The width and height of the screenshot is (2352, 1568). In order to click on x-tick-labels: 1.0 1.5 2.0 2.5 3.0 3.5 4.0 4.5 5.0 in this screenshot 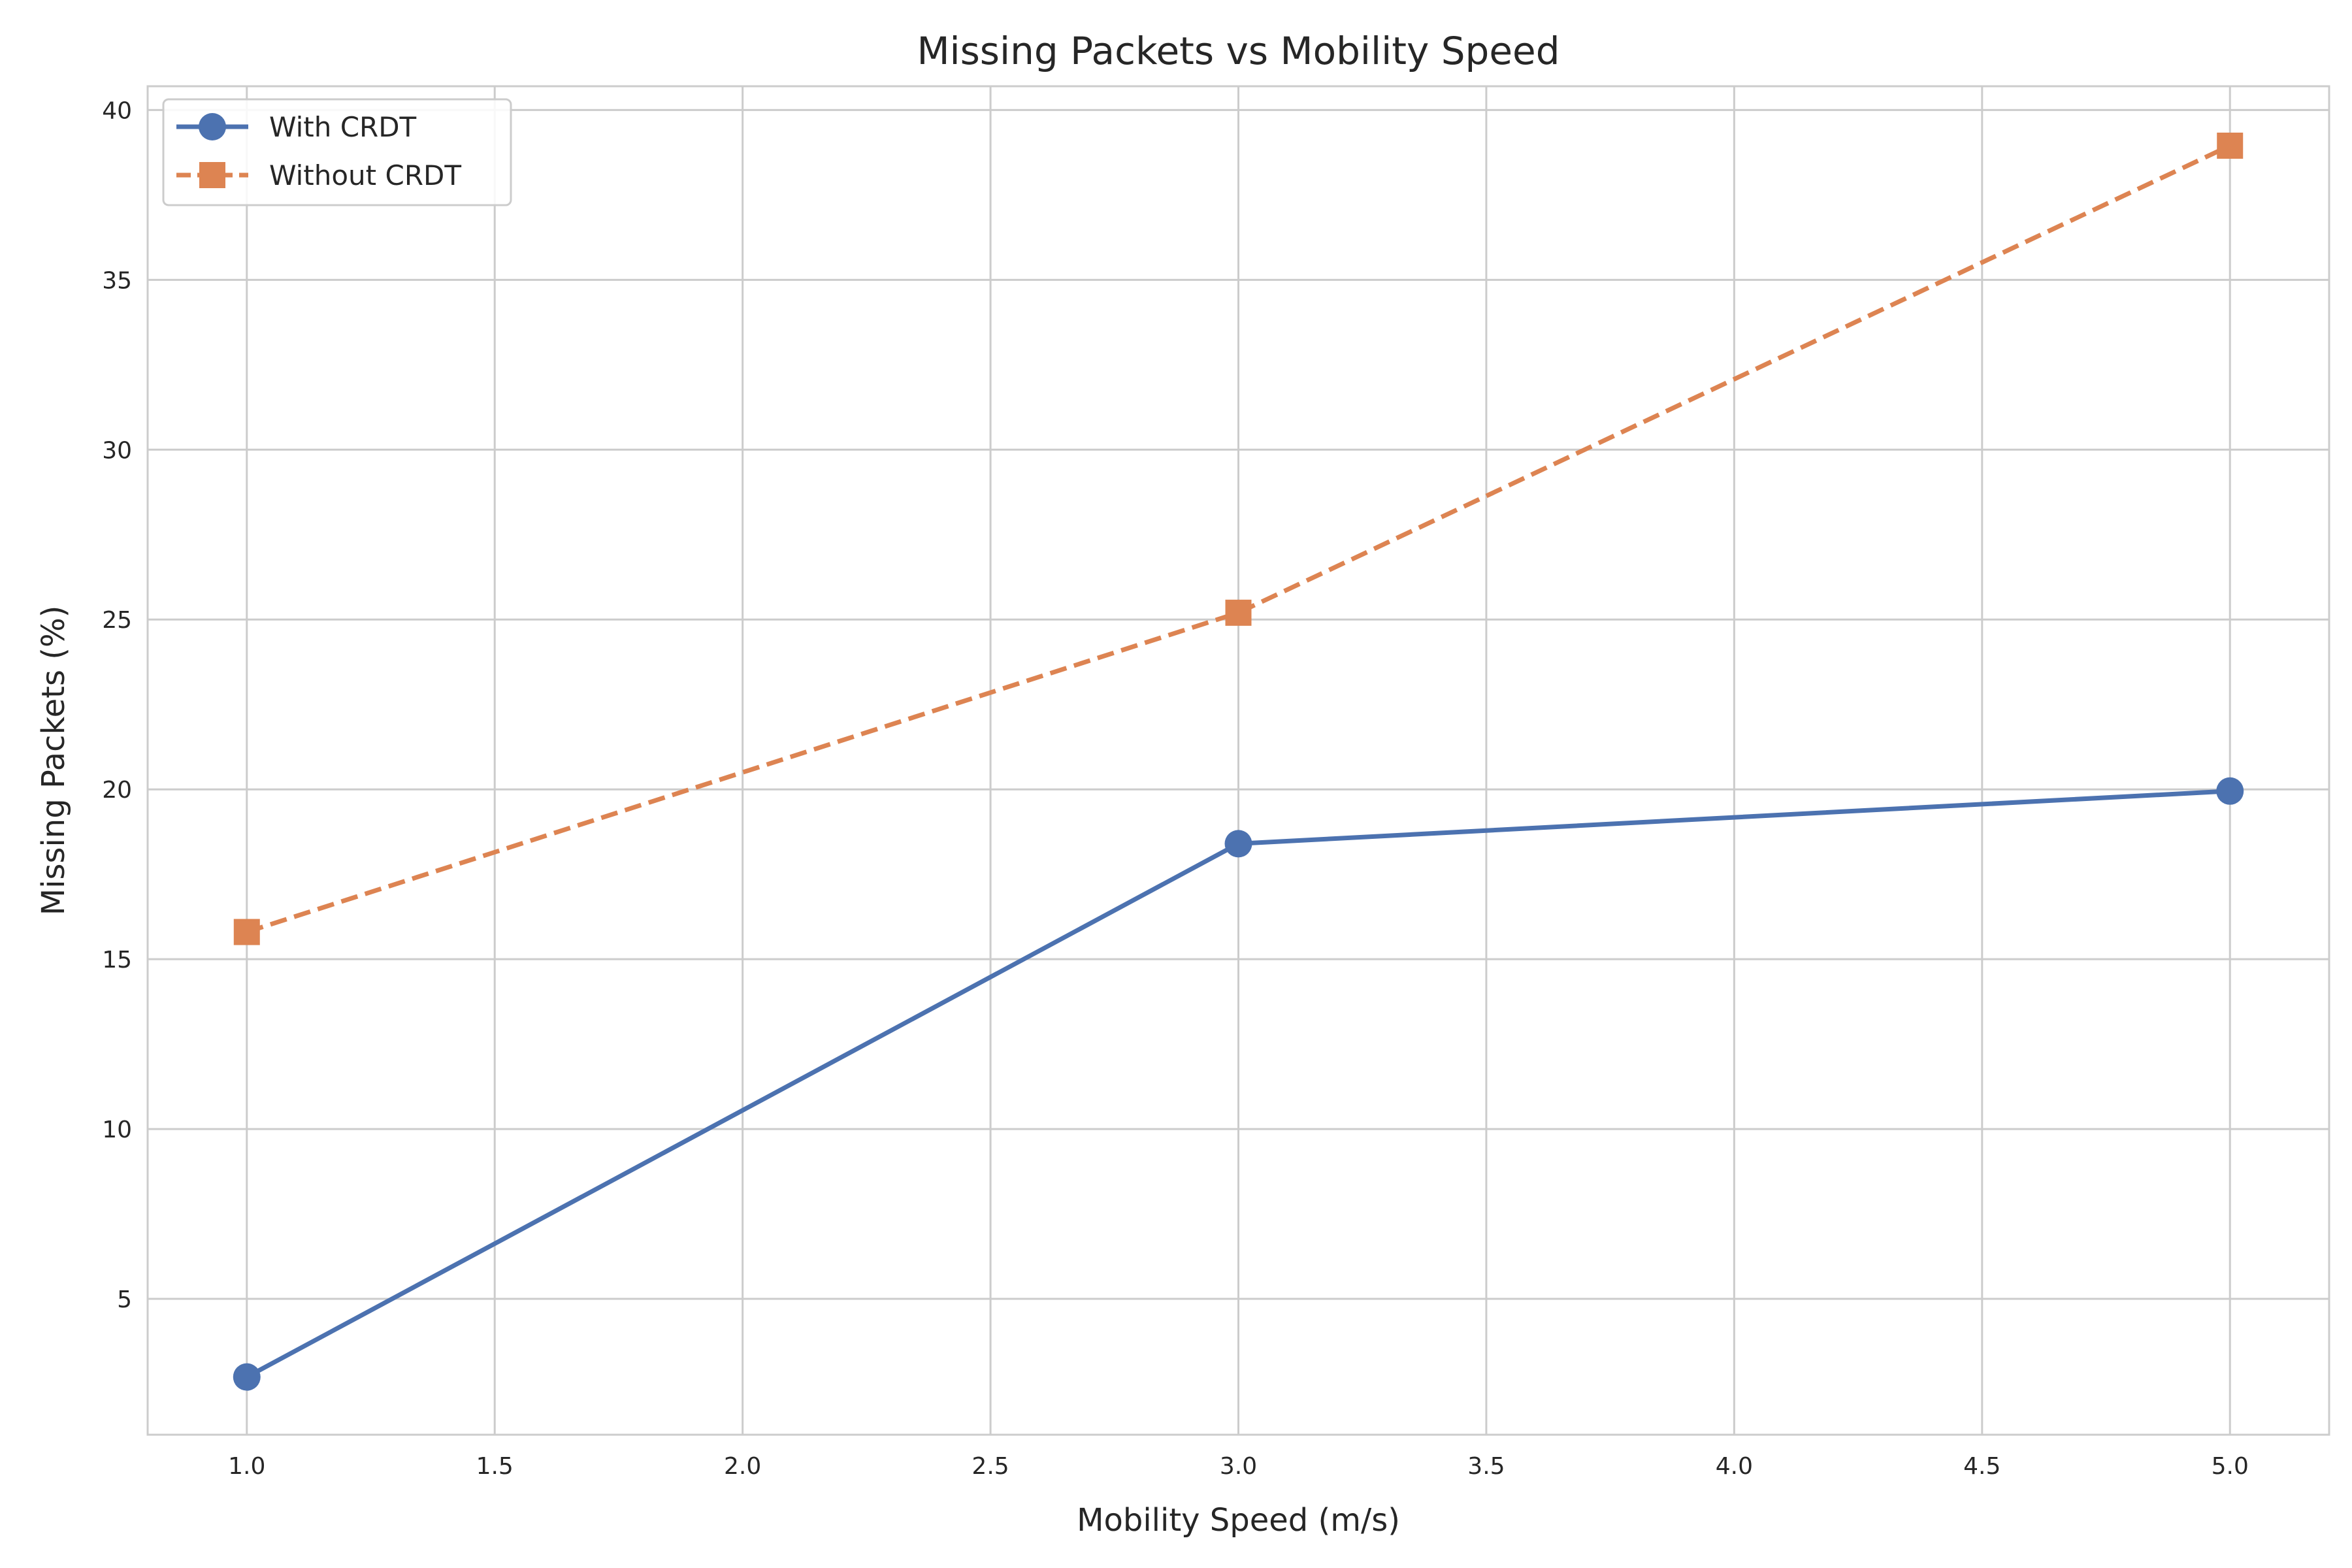, I will do `click(1238, 1466)`.